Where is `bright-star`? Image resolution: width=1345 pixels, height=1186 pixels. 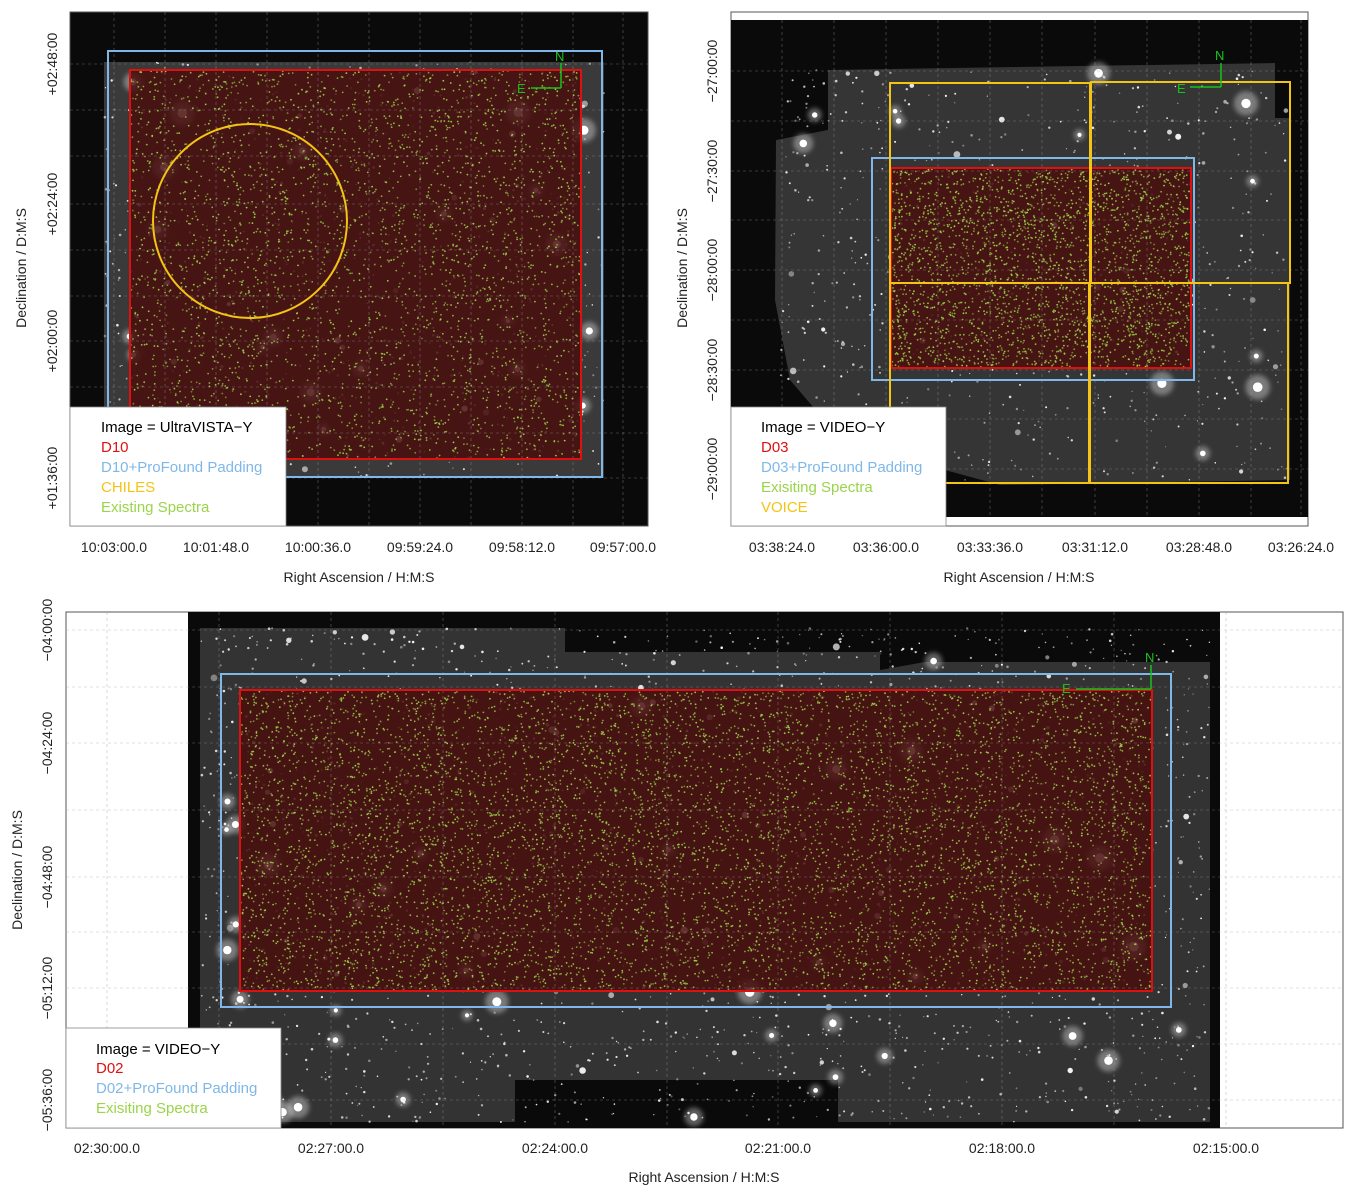 bright-star is located at coordinates (1246, 103).